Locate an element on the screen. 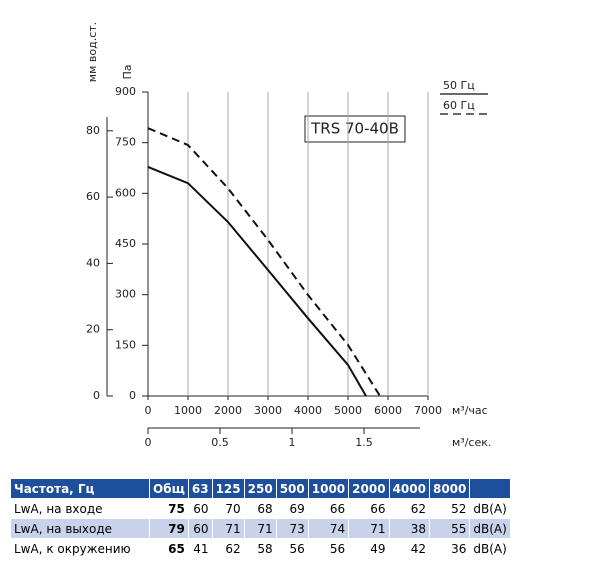  table-cell: 63 is located at coordinates (200, 488).